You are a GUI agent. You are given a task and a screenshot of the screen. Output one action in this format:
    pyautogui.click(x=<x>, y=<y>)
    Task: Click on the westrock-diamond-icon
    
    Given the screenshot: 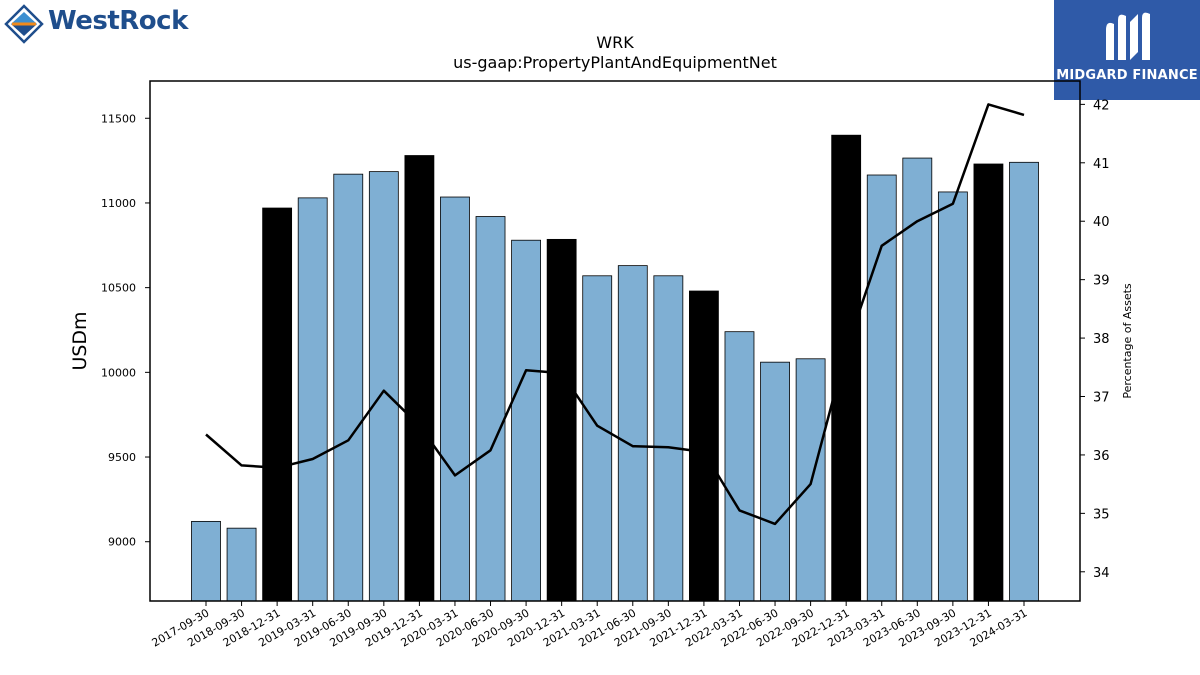 What is the action you would take?
    pyautogui.click(x=24, y=24)
    